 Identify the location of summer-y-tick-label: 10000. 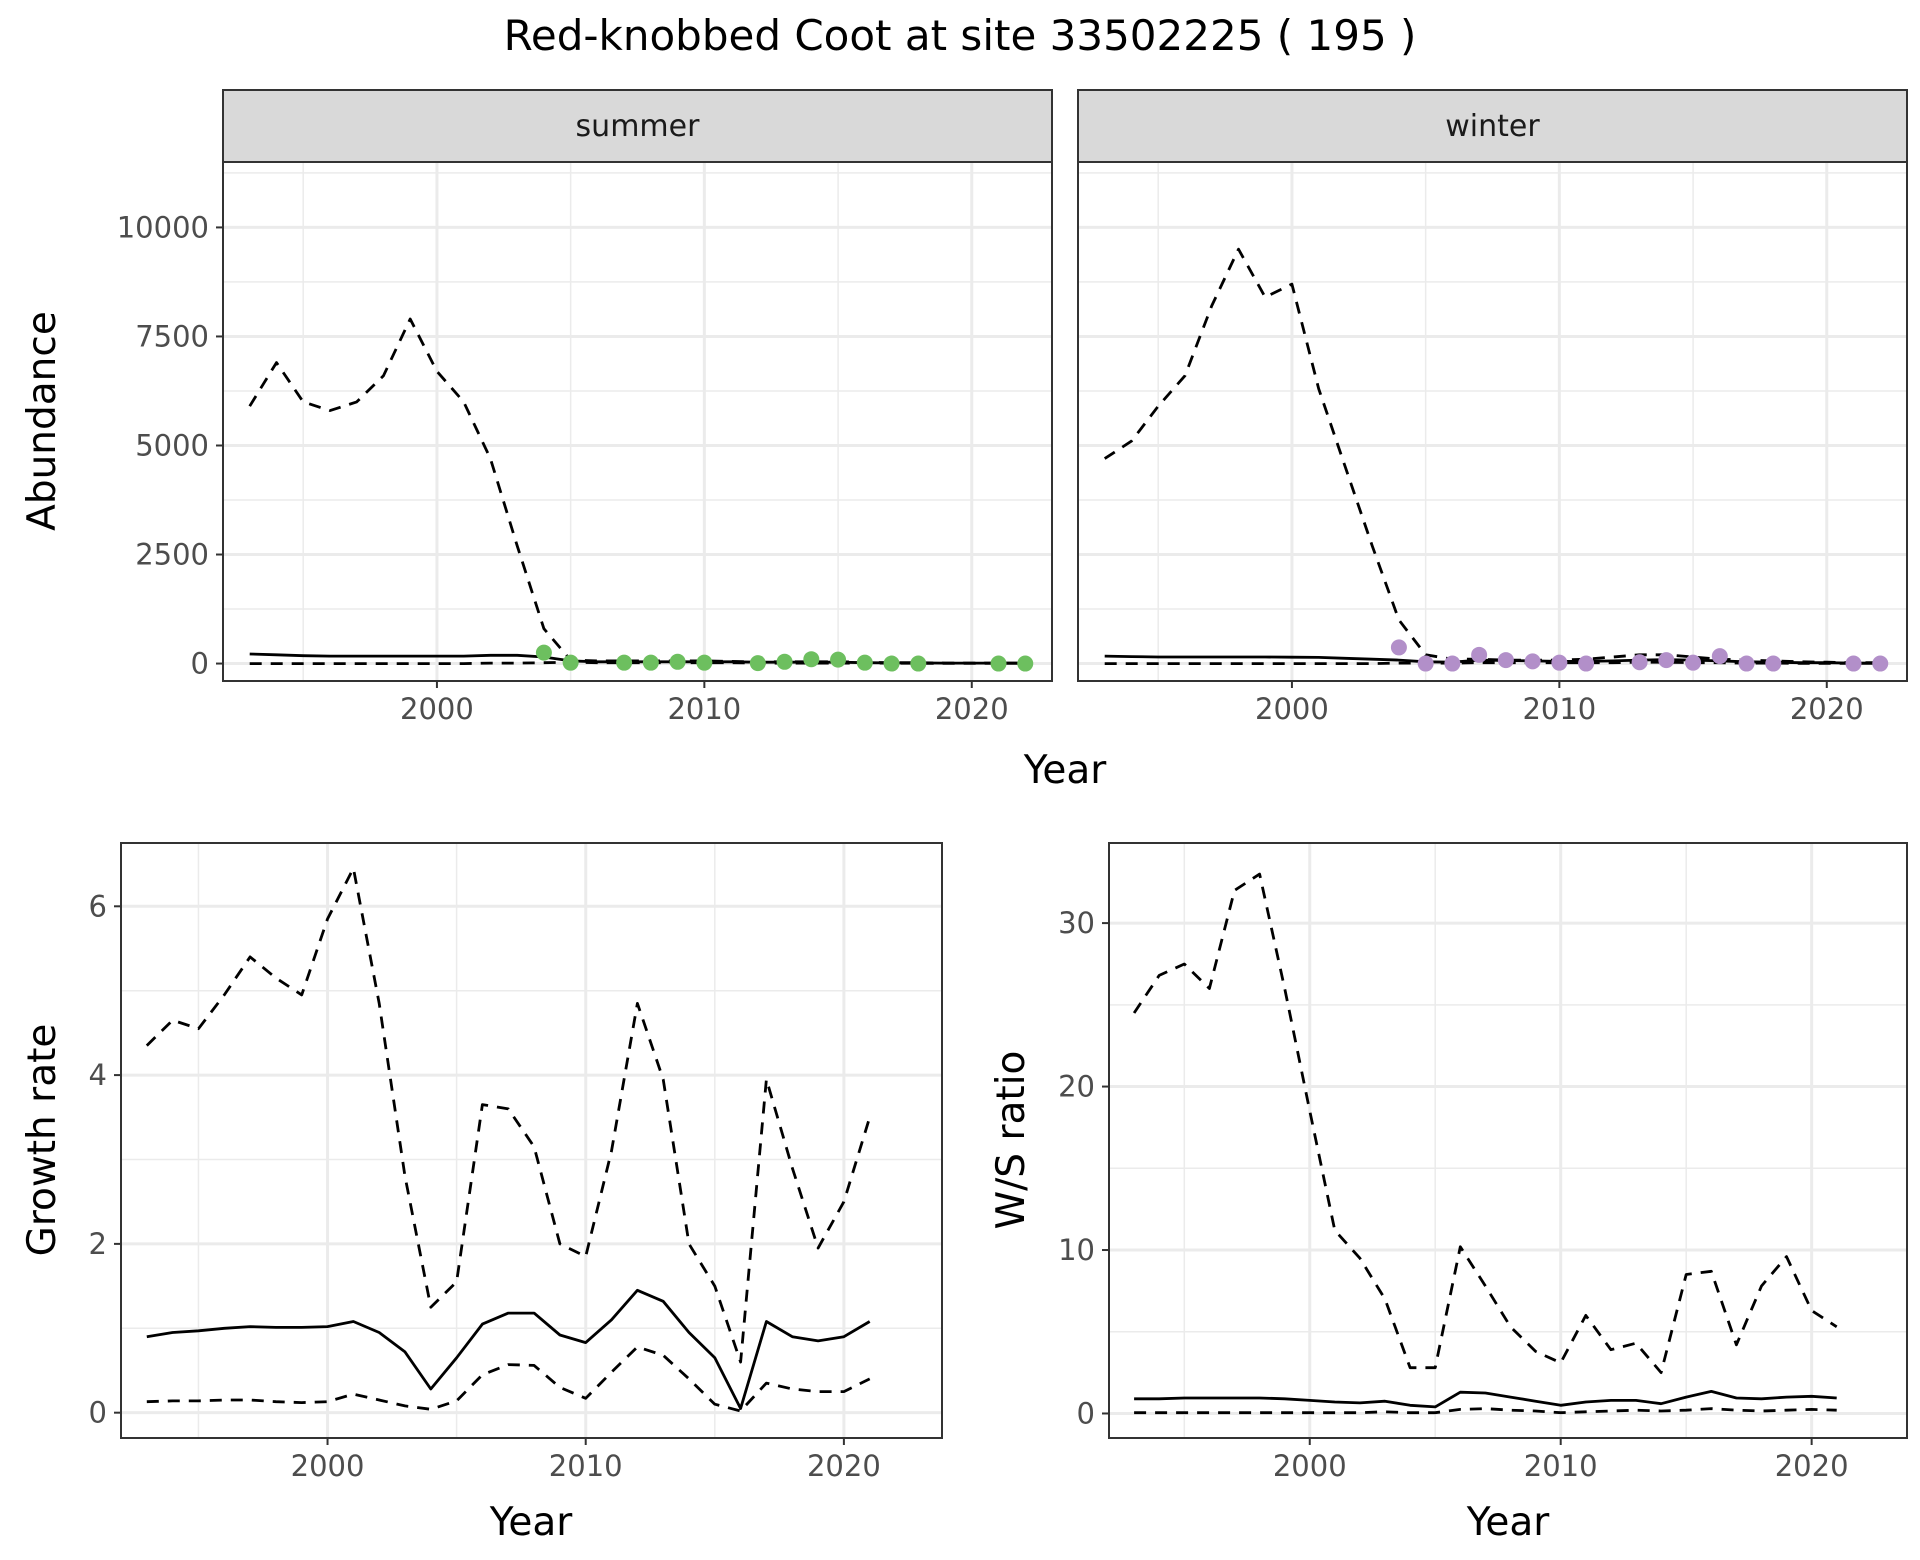
(163, 227).